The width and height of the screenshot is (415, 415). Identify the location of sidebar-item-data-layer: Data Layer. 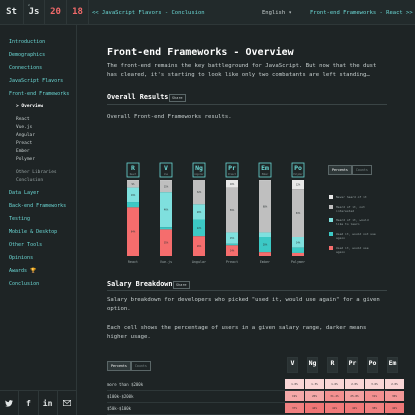
(24, 193).